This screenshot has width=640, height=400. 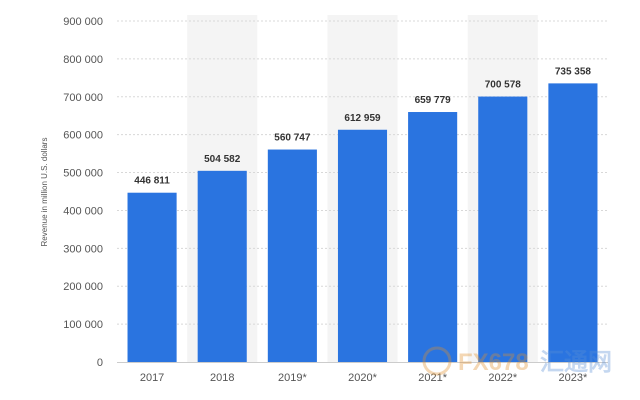 What do you see at coordinates (433, 237) in the screenshot?
I see `bar-2021*` at bounding box center [433, 237].